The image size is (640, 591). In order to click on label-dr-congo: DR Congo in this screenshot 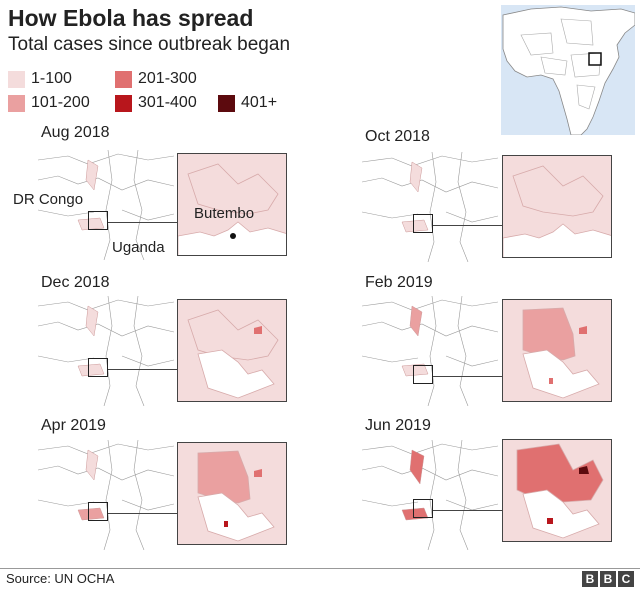, I will do `click(48, 199)`.